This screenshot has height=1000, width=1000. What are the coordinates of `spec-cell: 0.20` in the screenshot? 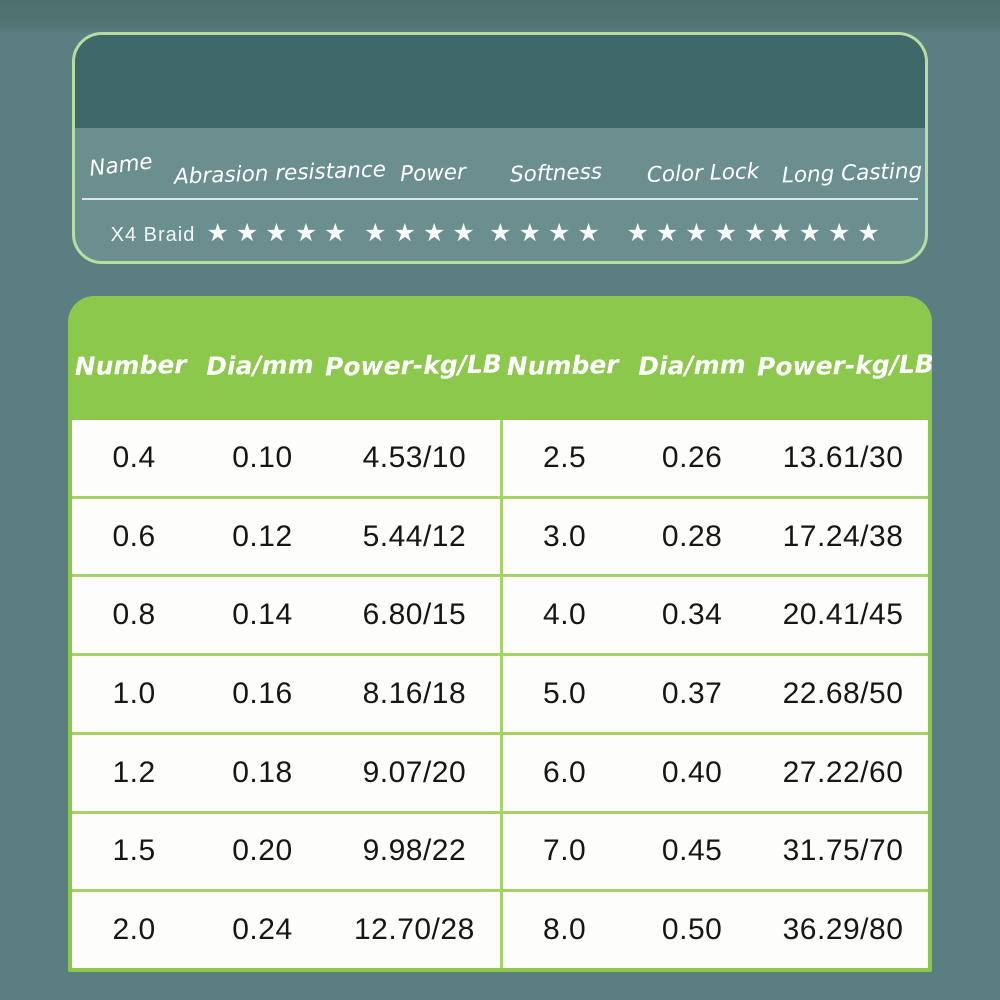 It's located at (262, 851).